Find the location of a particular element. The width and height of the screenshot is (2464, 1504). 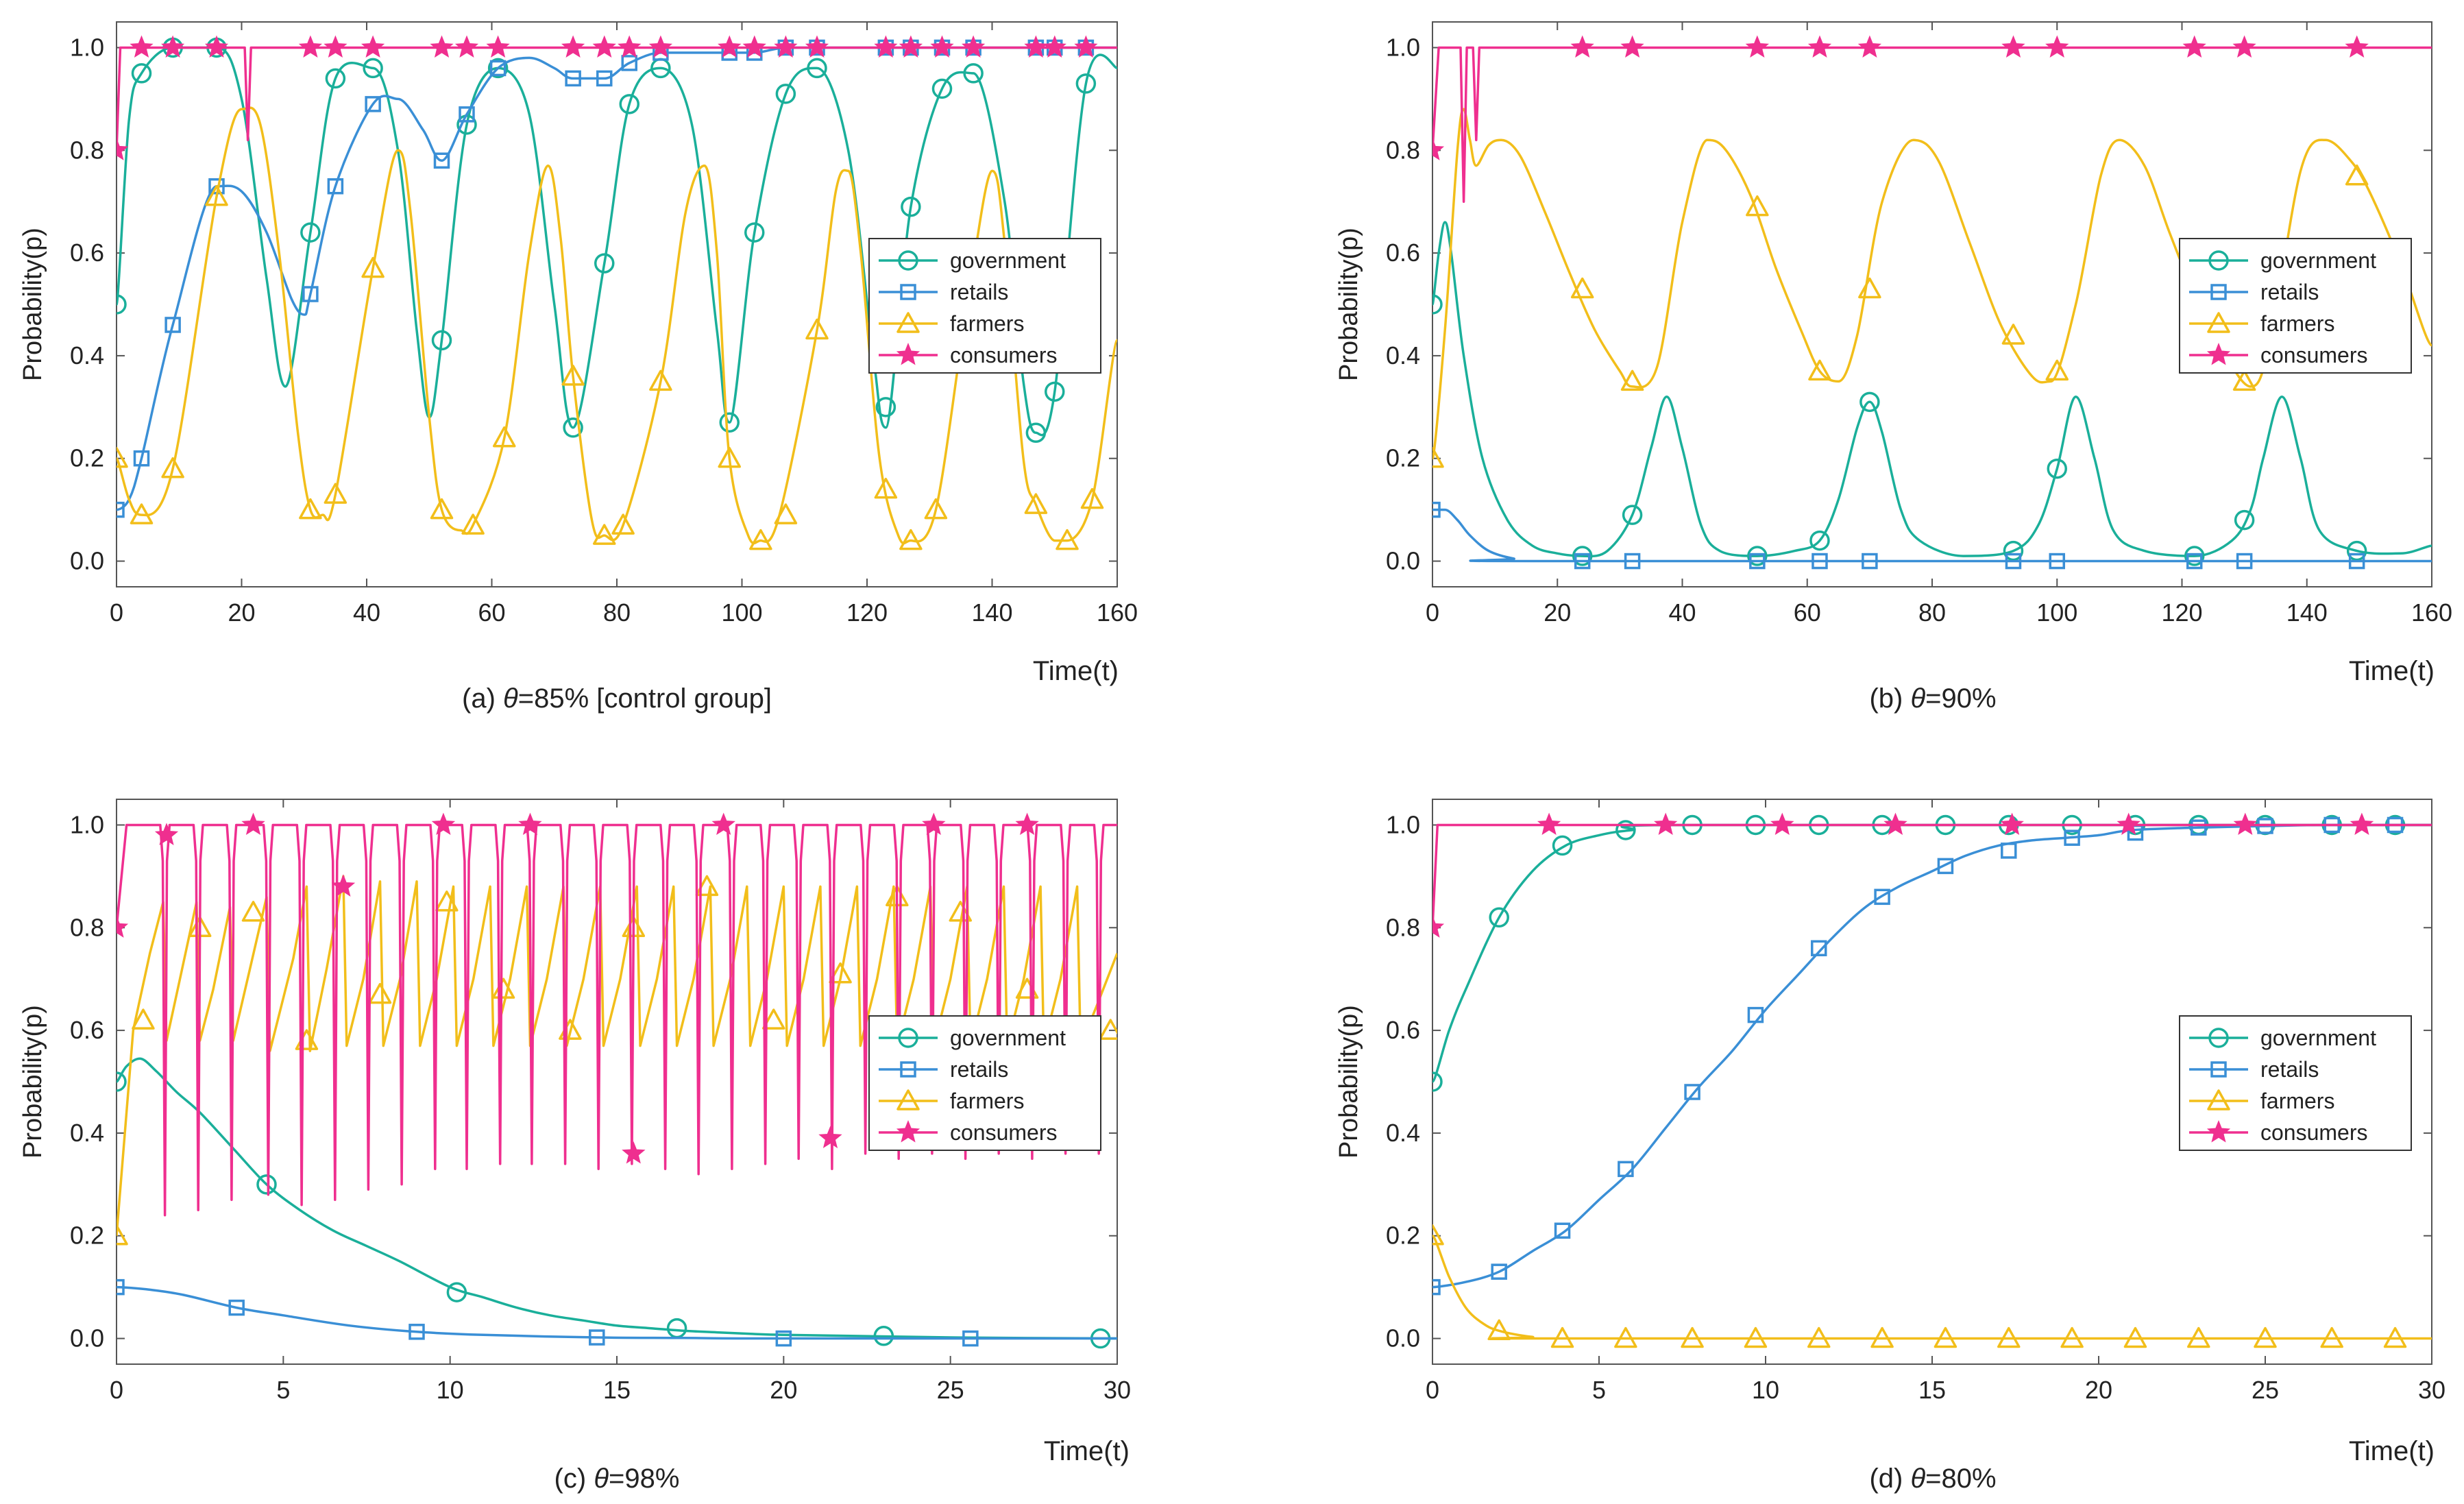

x-tick-label: 30 is located at coordinates (2431, 1390).